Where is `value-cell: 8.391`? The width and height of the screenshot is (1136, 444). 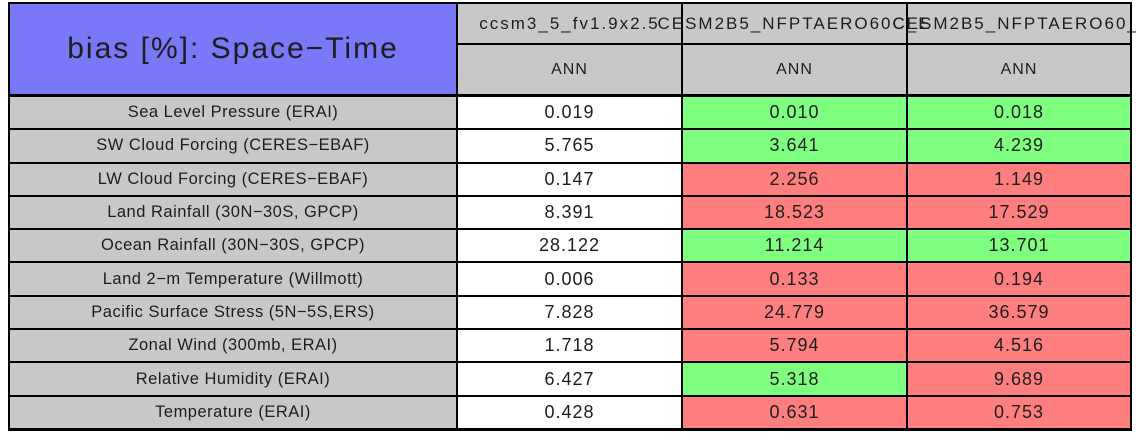 value-cell: 8.391 is located at coordinates (570, 213).